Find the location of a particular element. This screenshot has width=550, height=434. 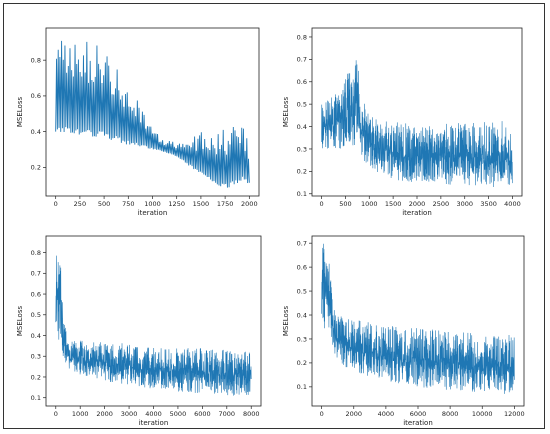

x-tick-label: 2500 is located at coordinates (441, 204).